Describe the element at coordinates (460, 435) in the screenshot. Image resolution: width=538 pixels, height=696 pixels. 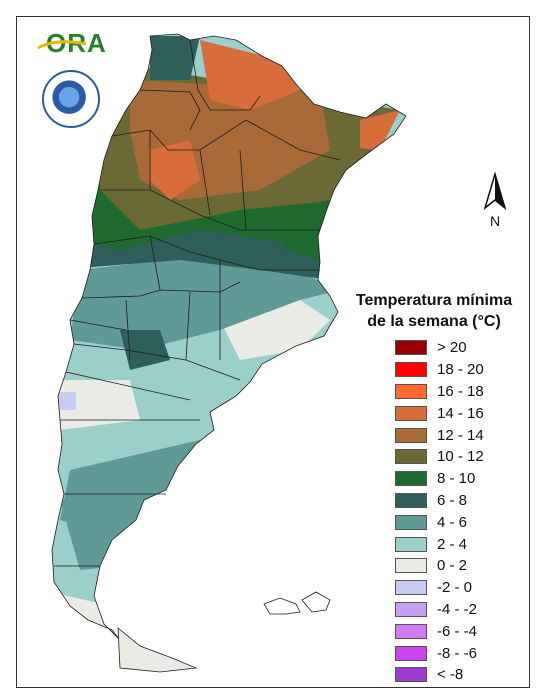
I see `legend-label: 12 - 14` at that location.